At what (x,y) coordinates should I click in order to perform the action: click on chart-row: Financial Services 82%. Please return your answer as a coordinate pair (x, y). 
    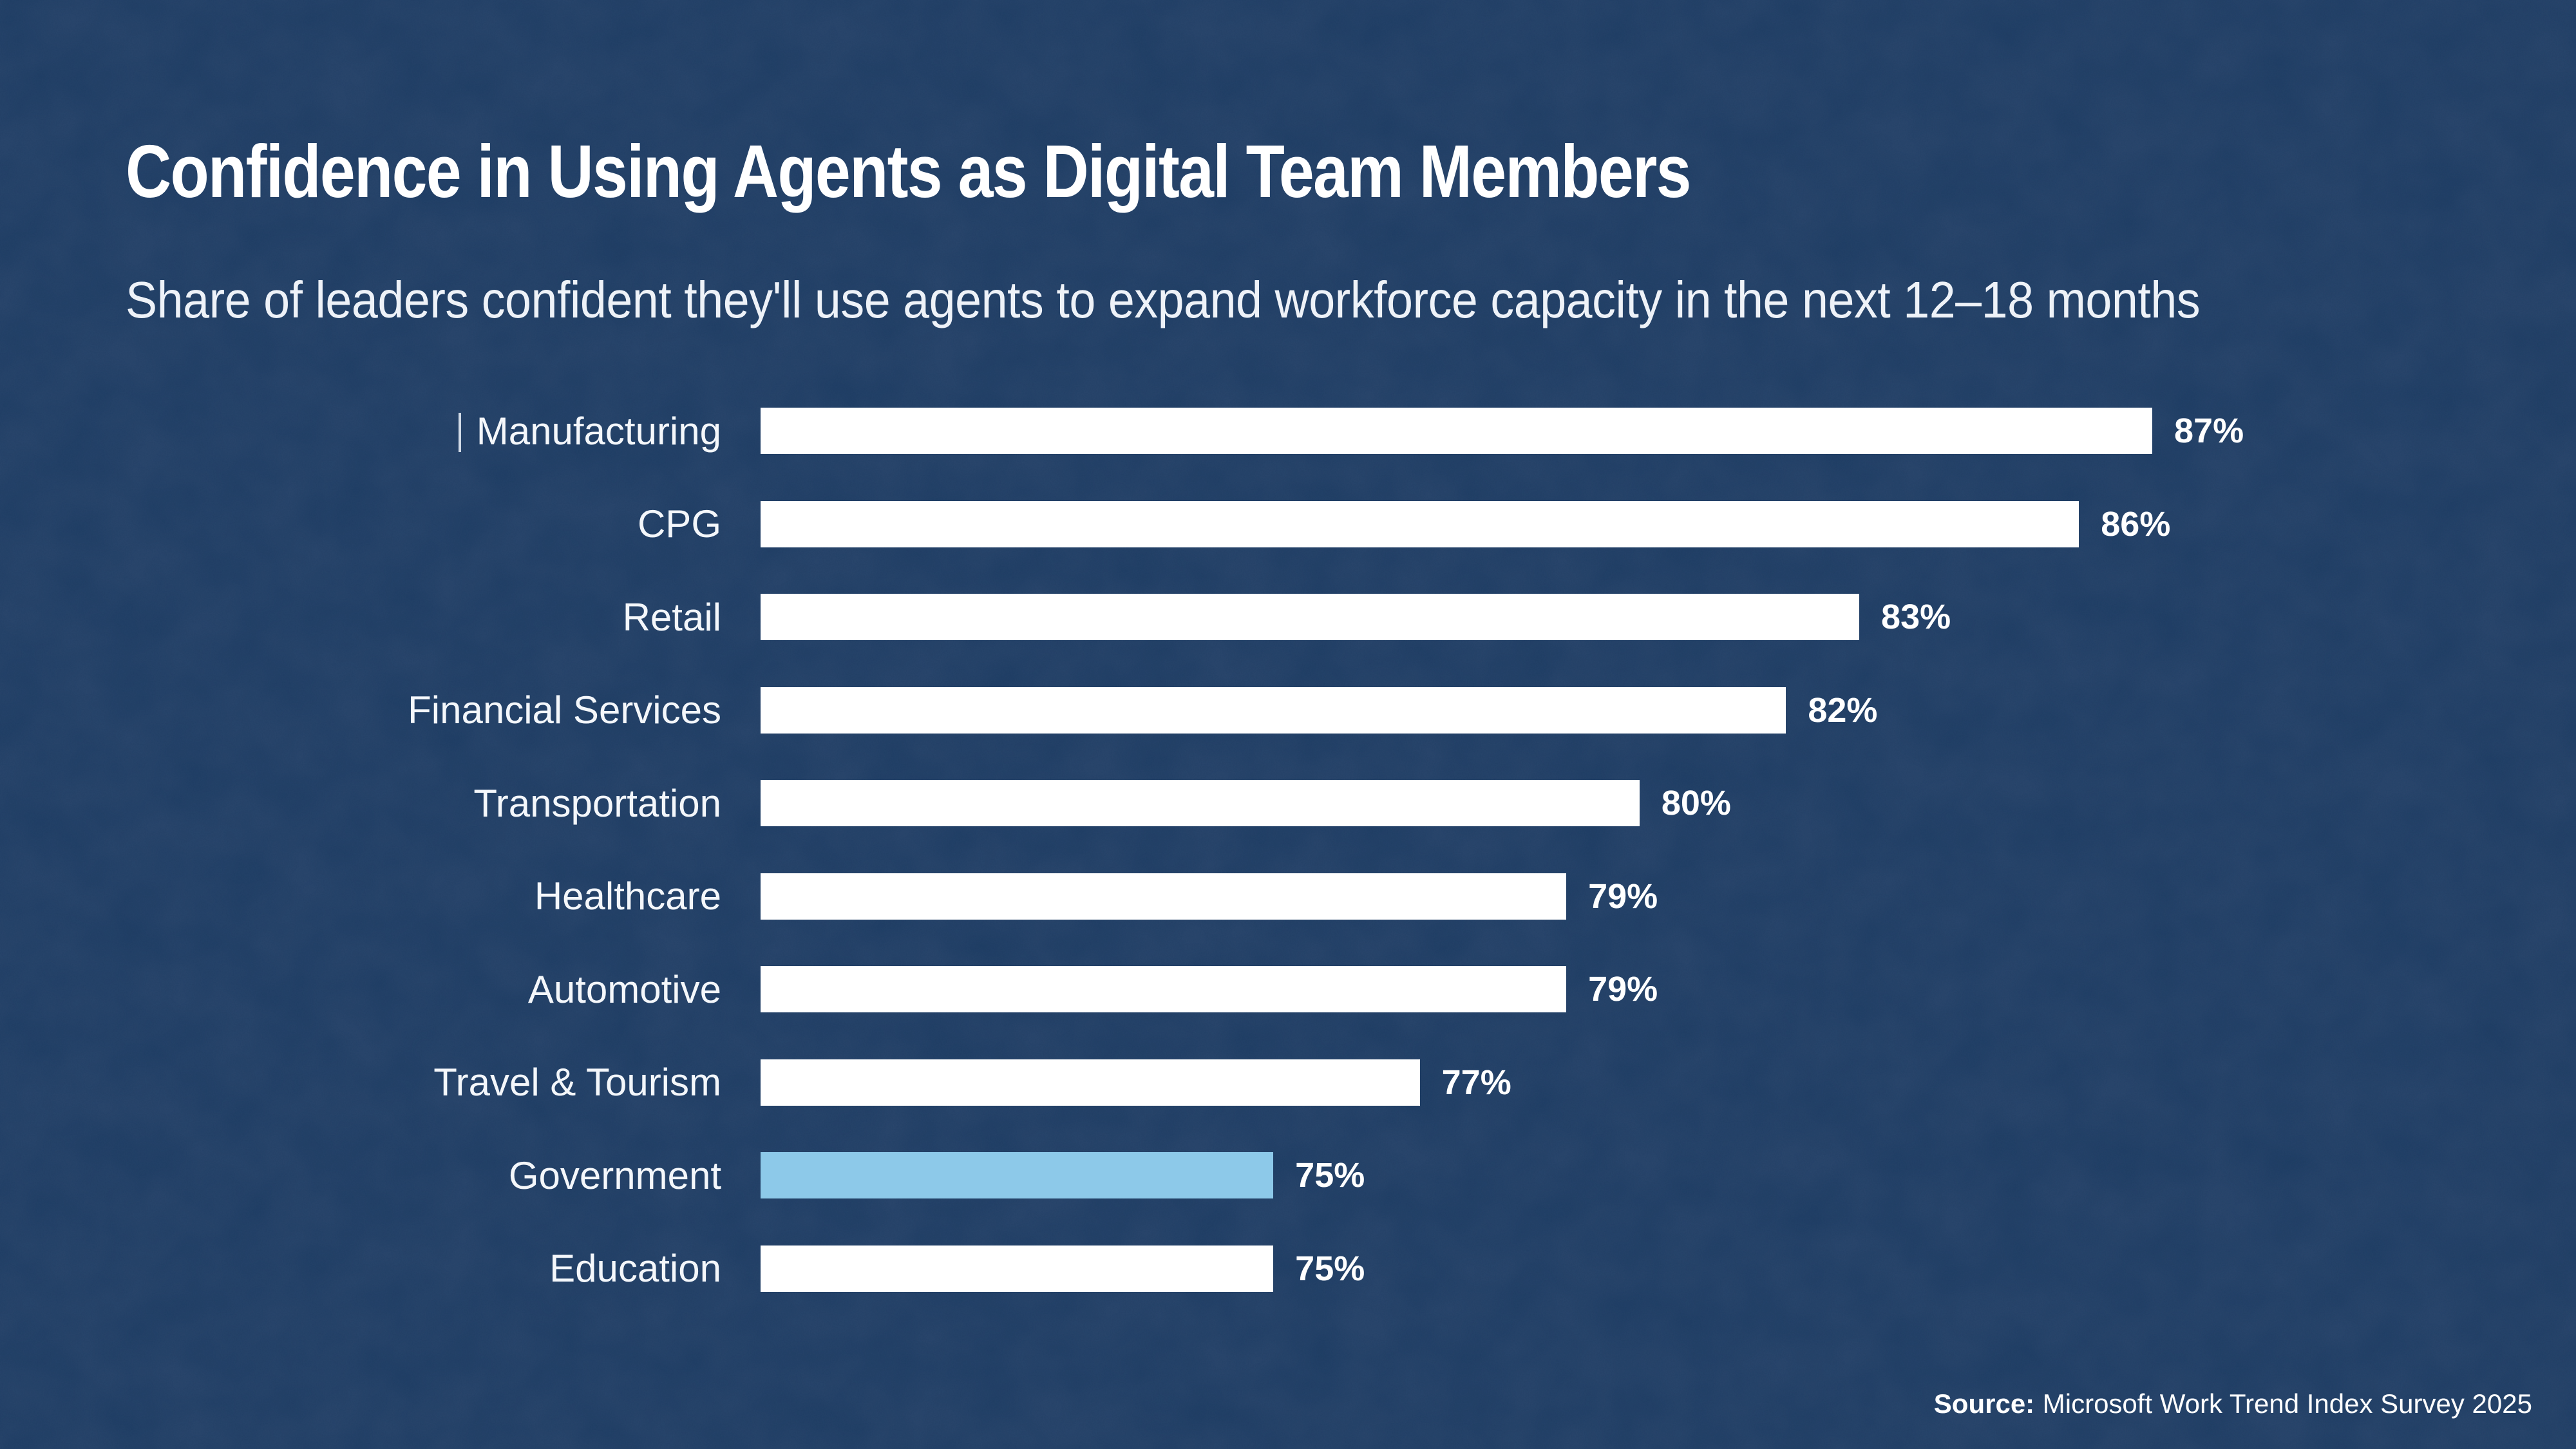
    Looking at the image, I should click on (1288, 711).